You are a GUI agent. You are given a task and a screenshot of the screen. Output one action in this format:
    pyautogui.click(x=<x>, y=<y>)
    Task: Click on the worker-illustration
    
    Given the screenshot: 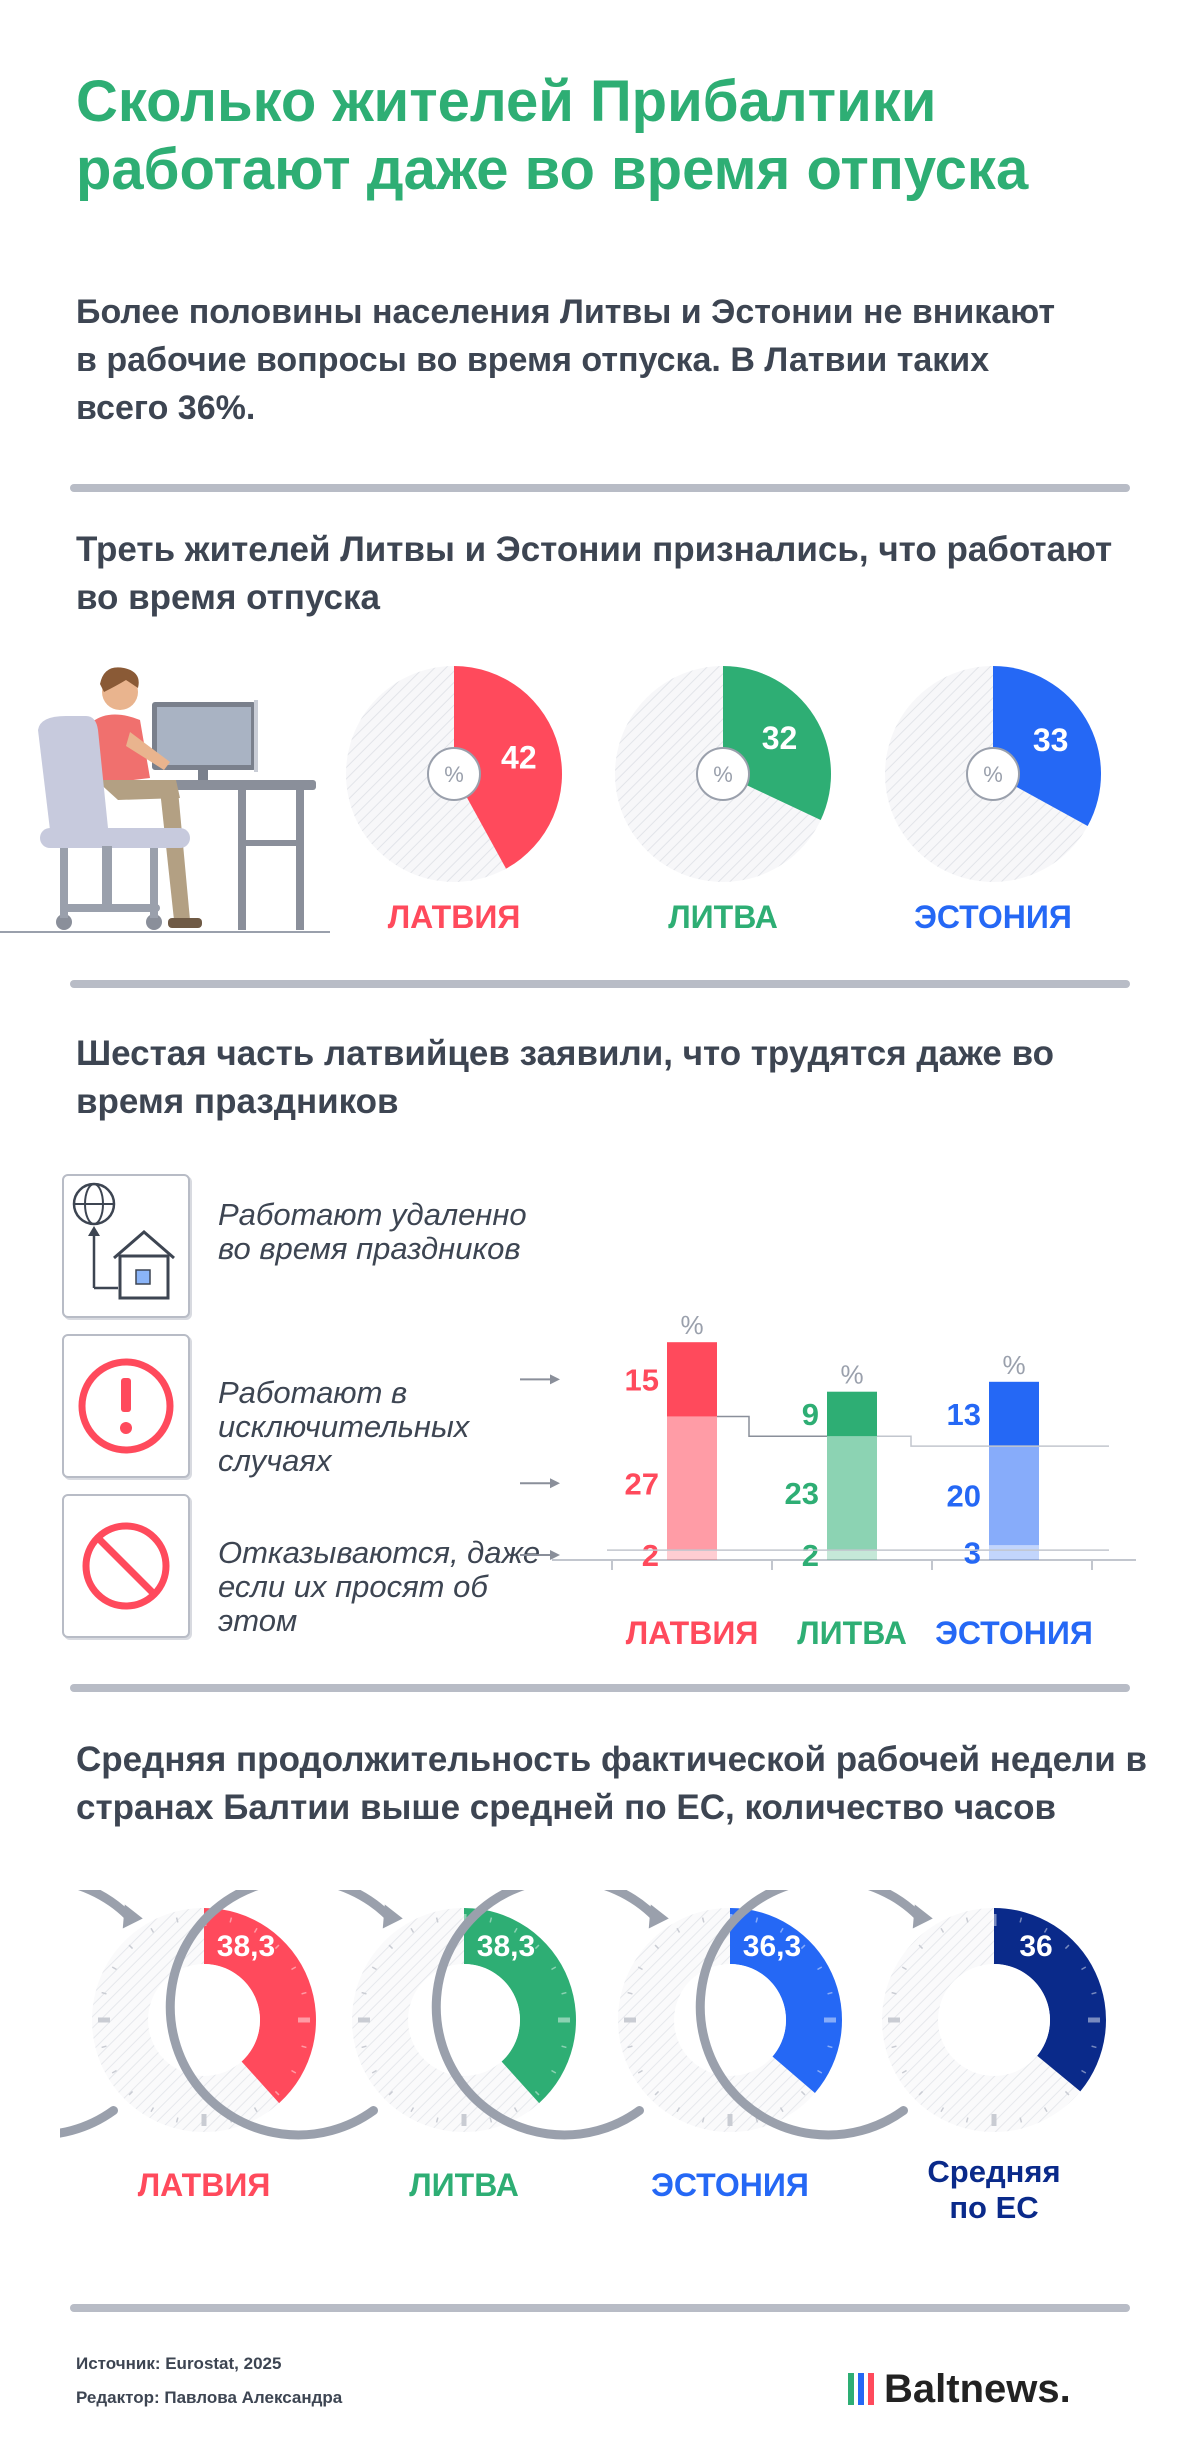 What is the action you would take?
    pyautogui.click(x=165, y=800)
    